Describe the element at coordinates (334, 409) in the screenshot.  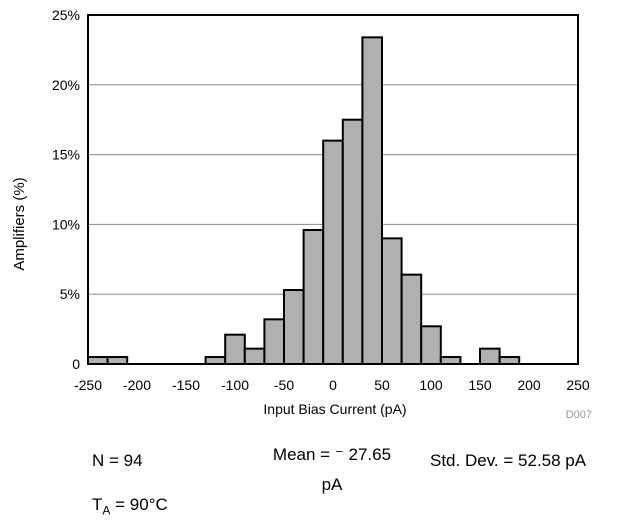
I see `x-axis-label: Input Bias Current (pA)` at that location.